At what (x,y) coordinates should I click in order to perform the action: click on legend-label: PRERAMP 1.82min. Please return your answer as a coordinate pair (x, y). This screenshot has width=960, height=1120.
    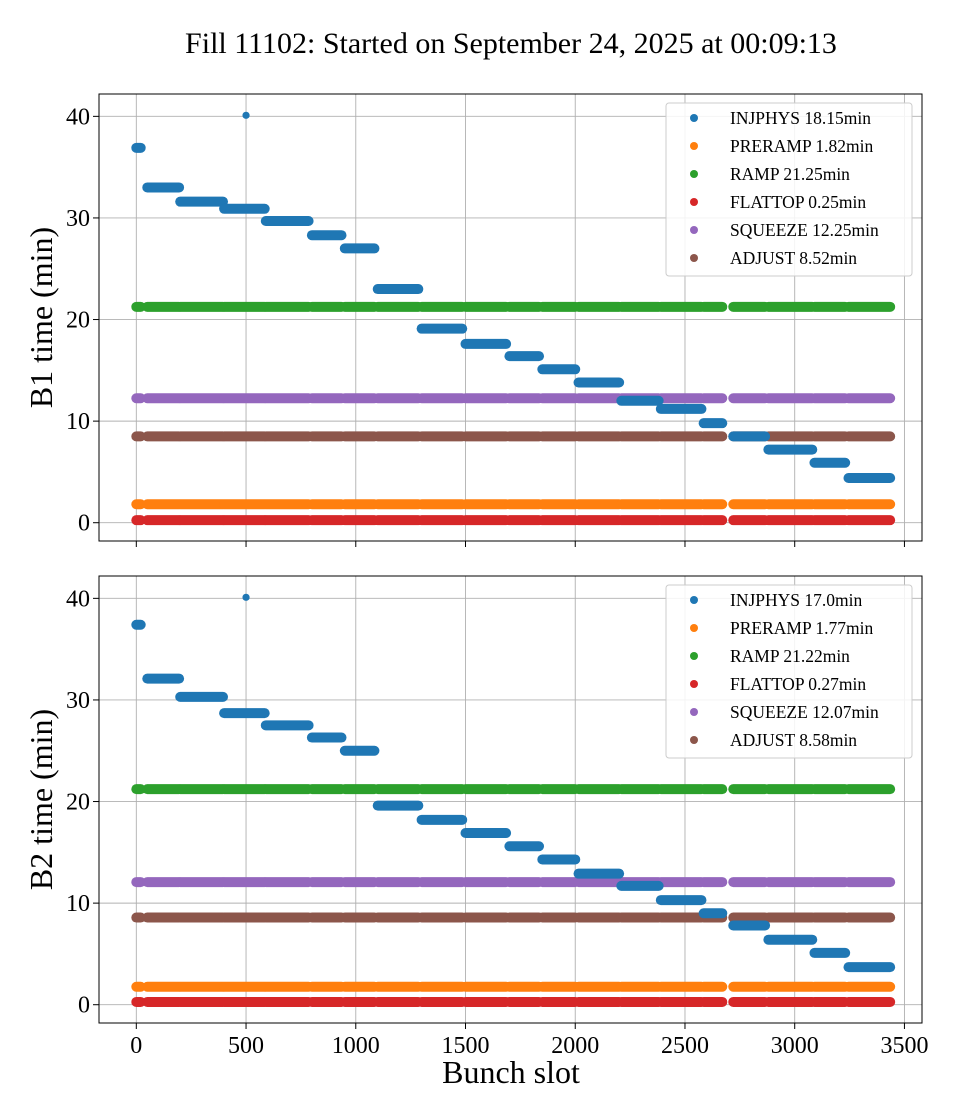
    Looking at the image, I should click on (802, 146).